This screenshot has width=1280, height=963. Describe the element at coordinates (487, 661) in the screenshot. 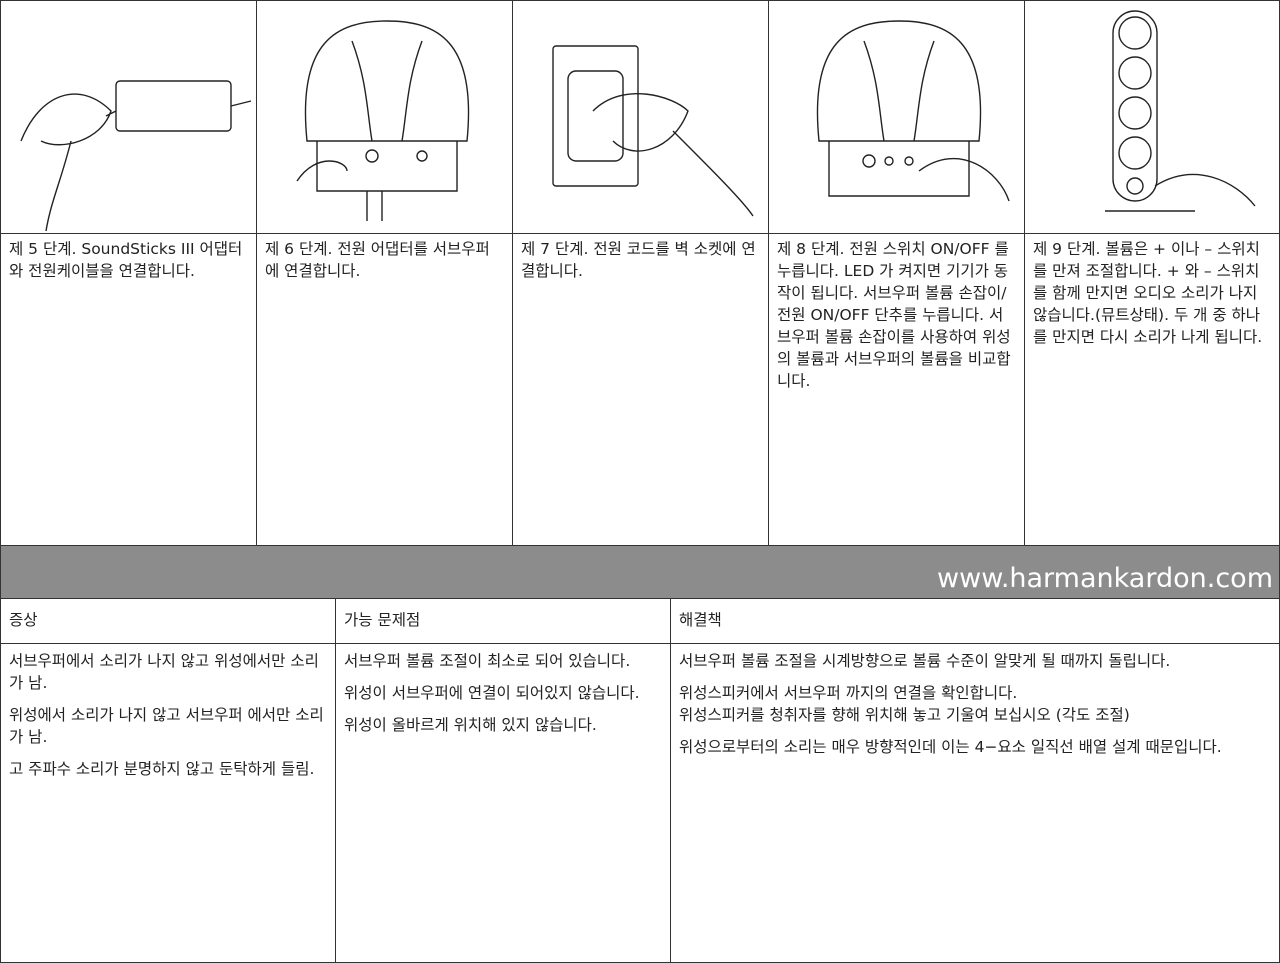

I see `problem: 서브우퍼 볼륨 조절이 최소로 되어 있습니다.` at that location.